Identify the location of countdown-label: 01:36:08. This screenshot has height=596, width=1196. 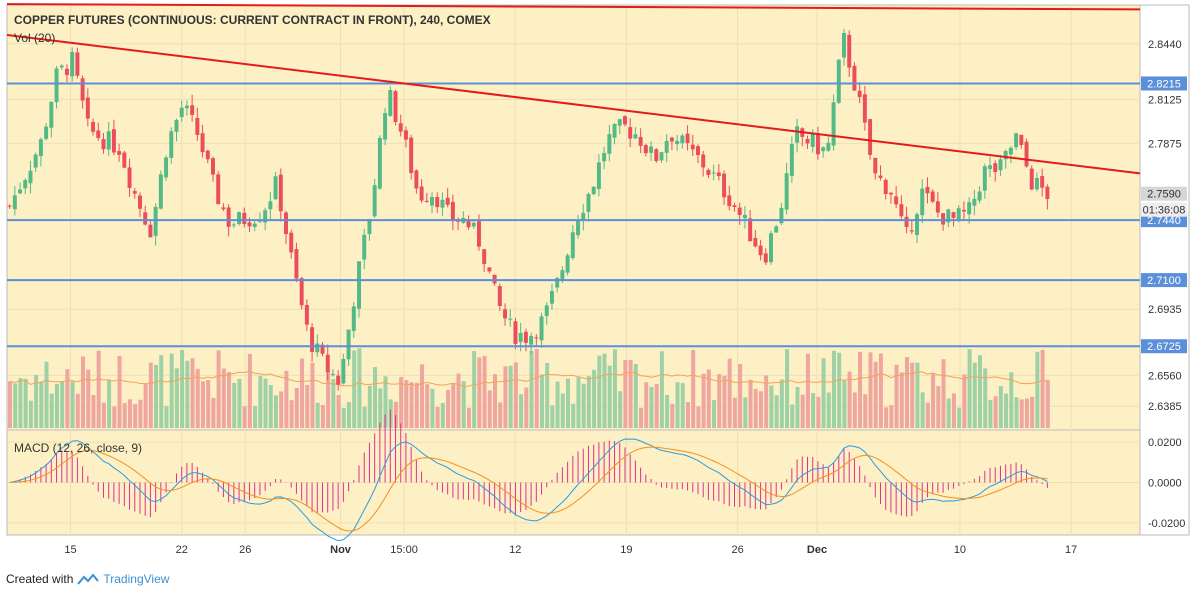
(1164, 211).